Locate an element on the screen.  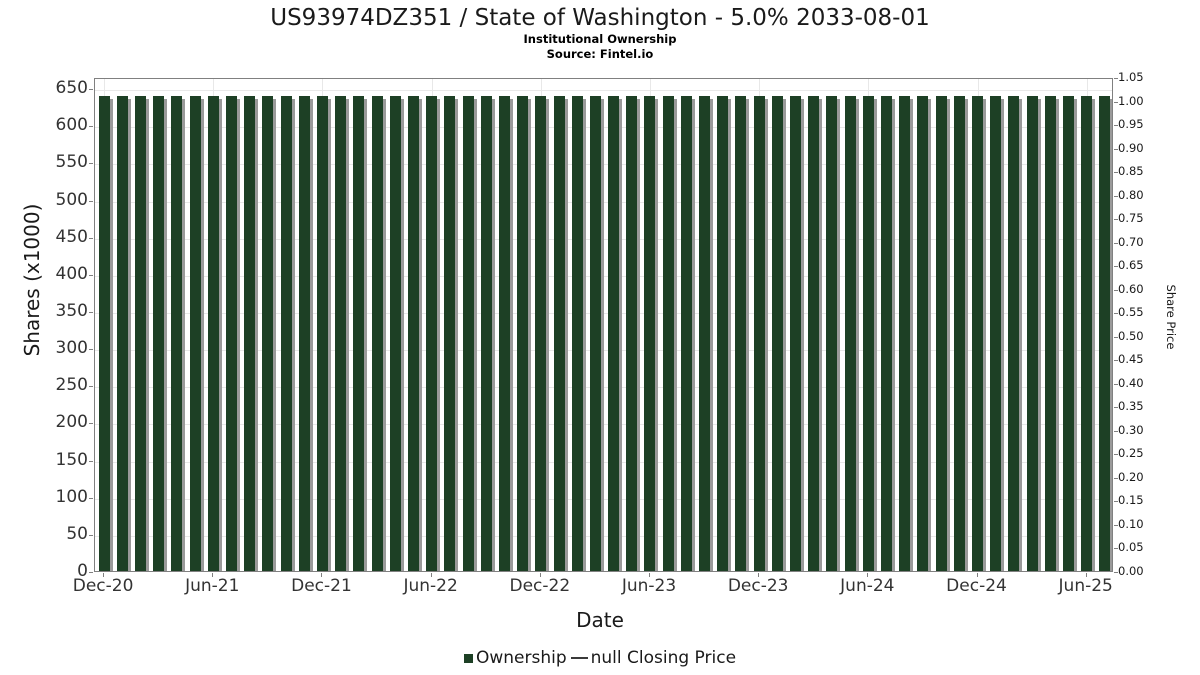
gridline-horizontal is located at coordinates (603, 90).